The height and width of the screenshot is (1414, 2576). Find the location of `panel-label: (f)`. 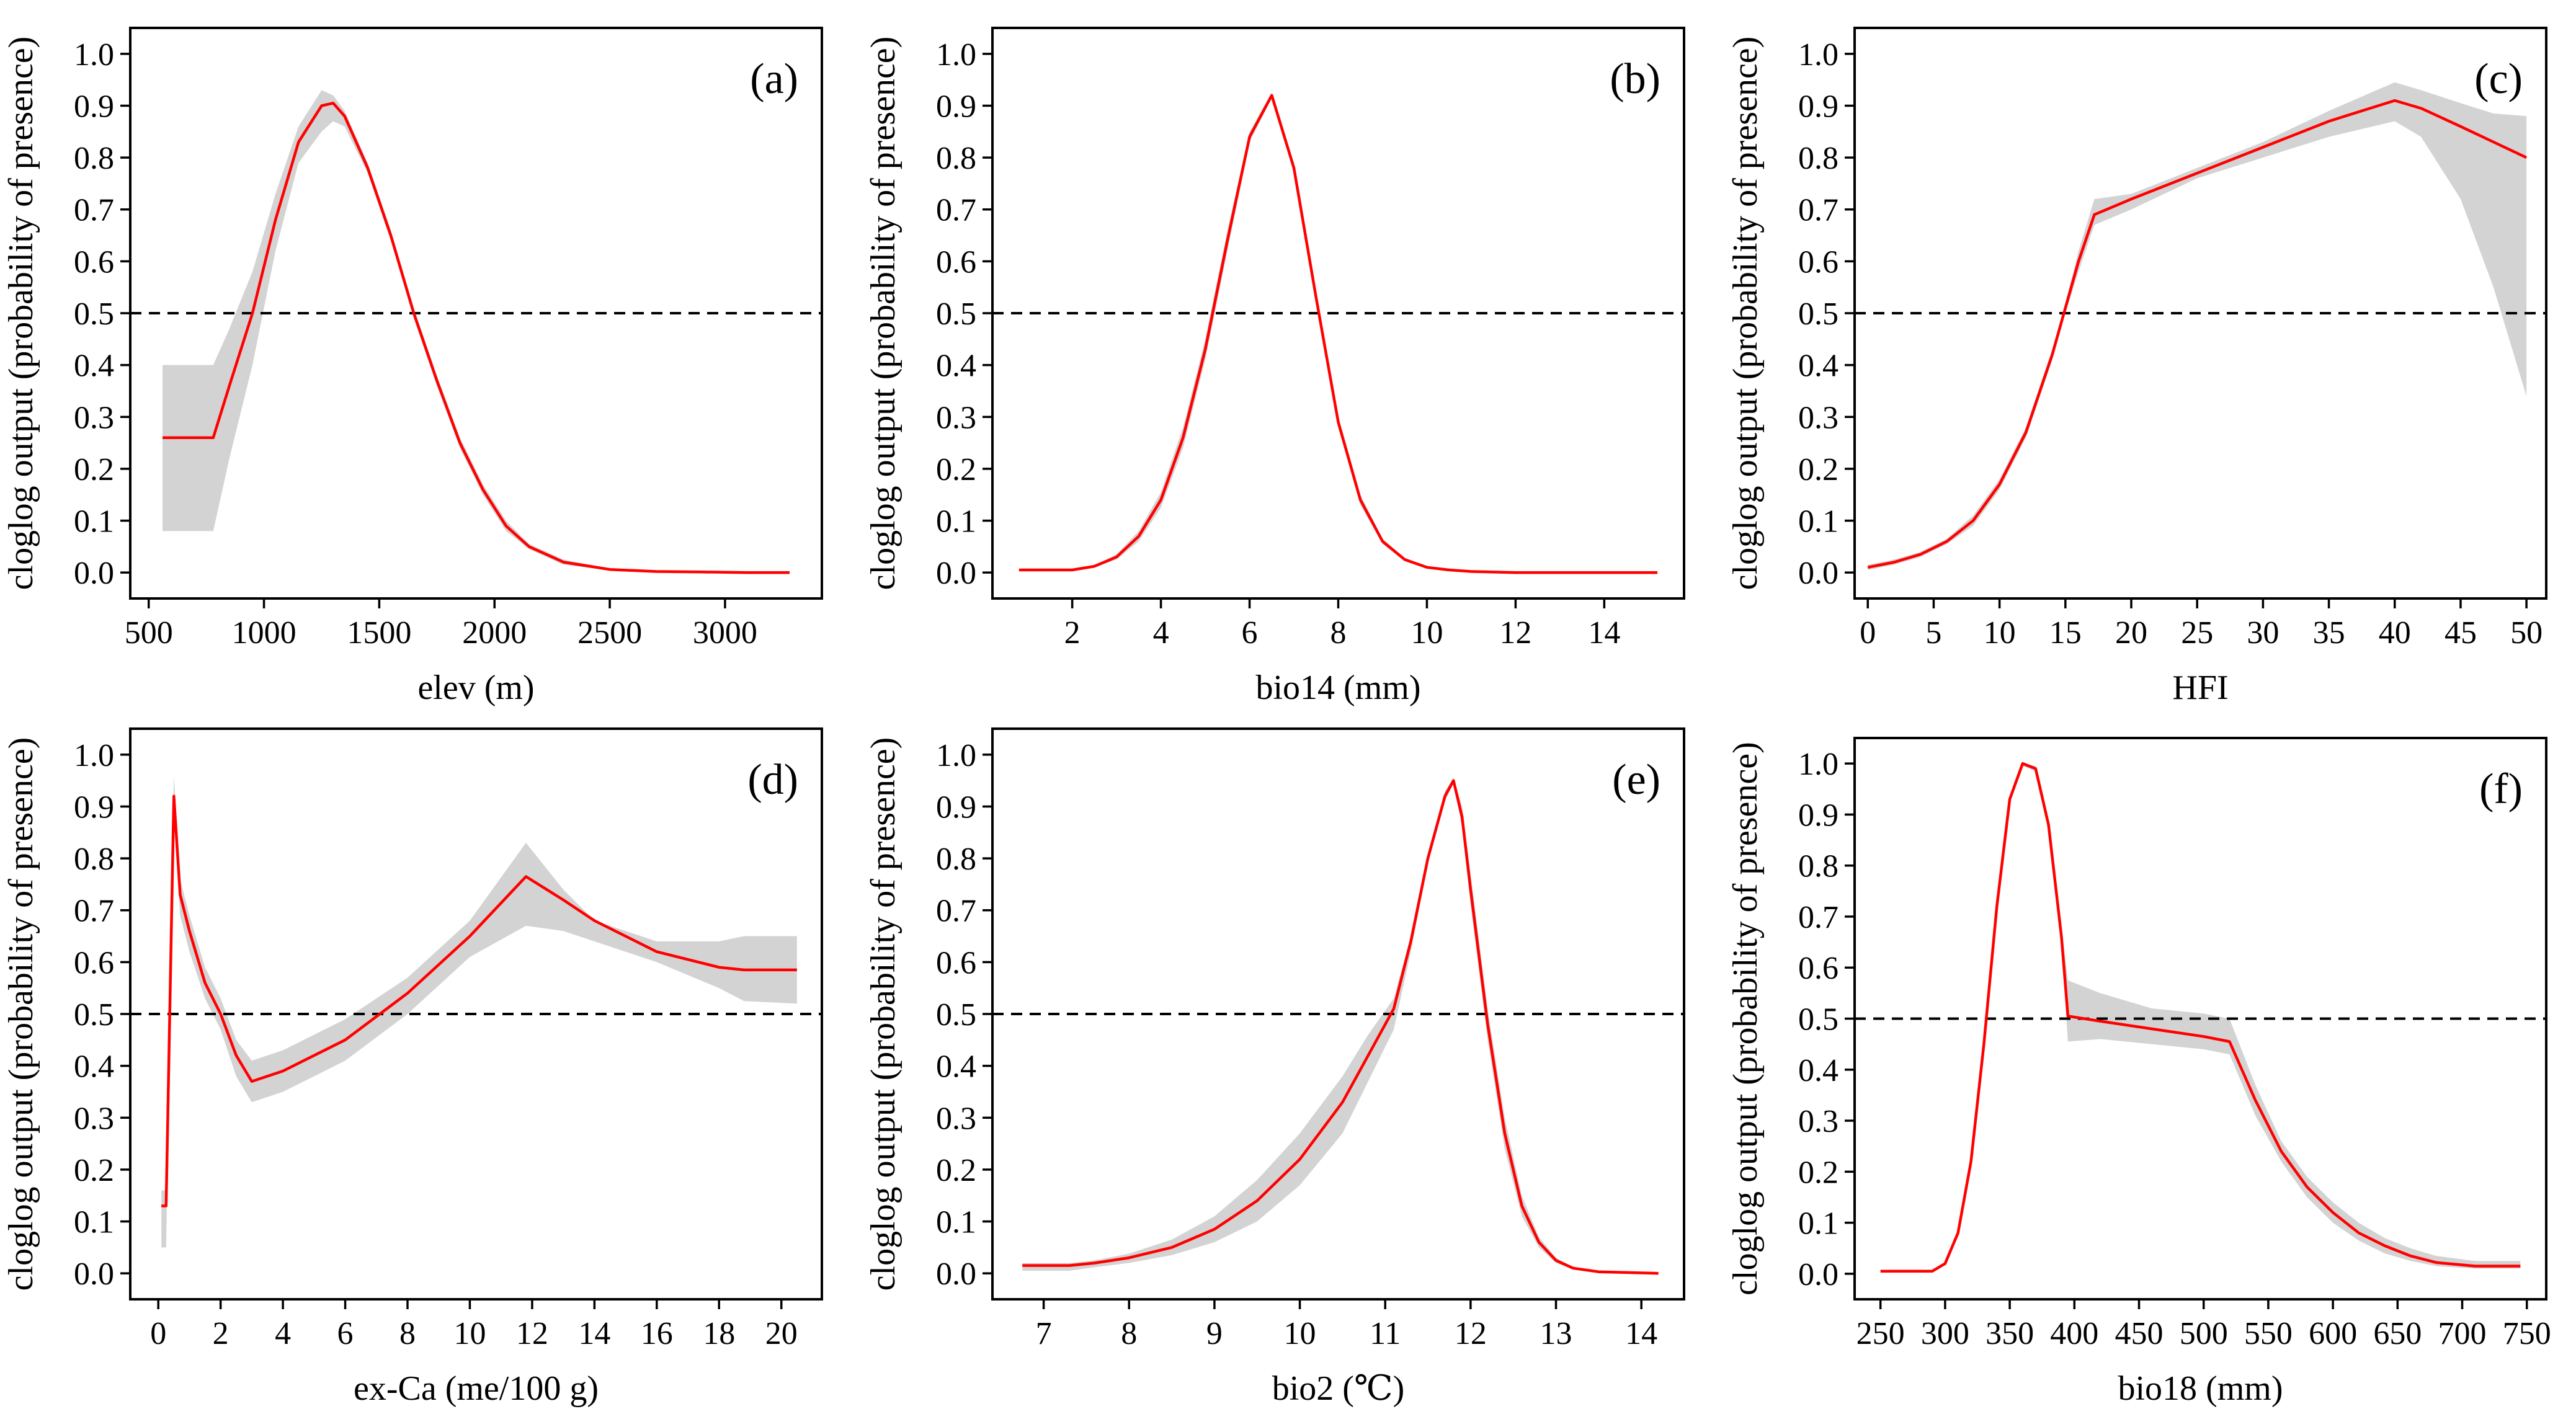

panel-label: (f) is located at coordinates (2501, 789).